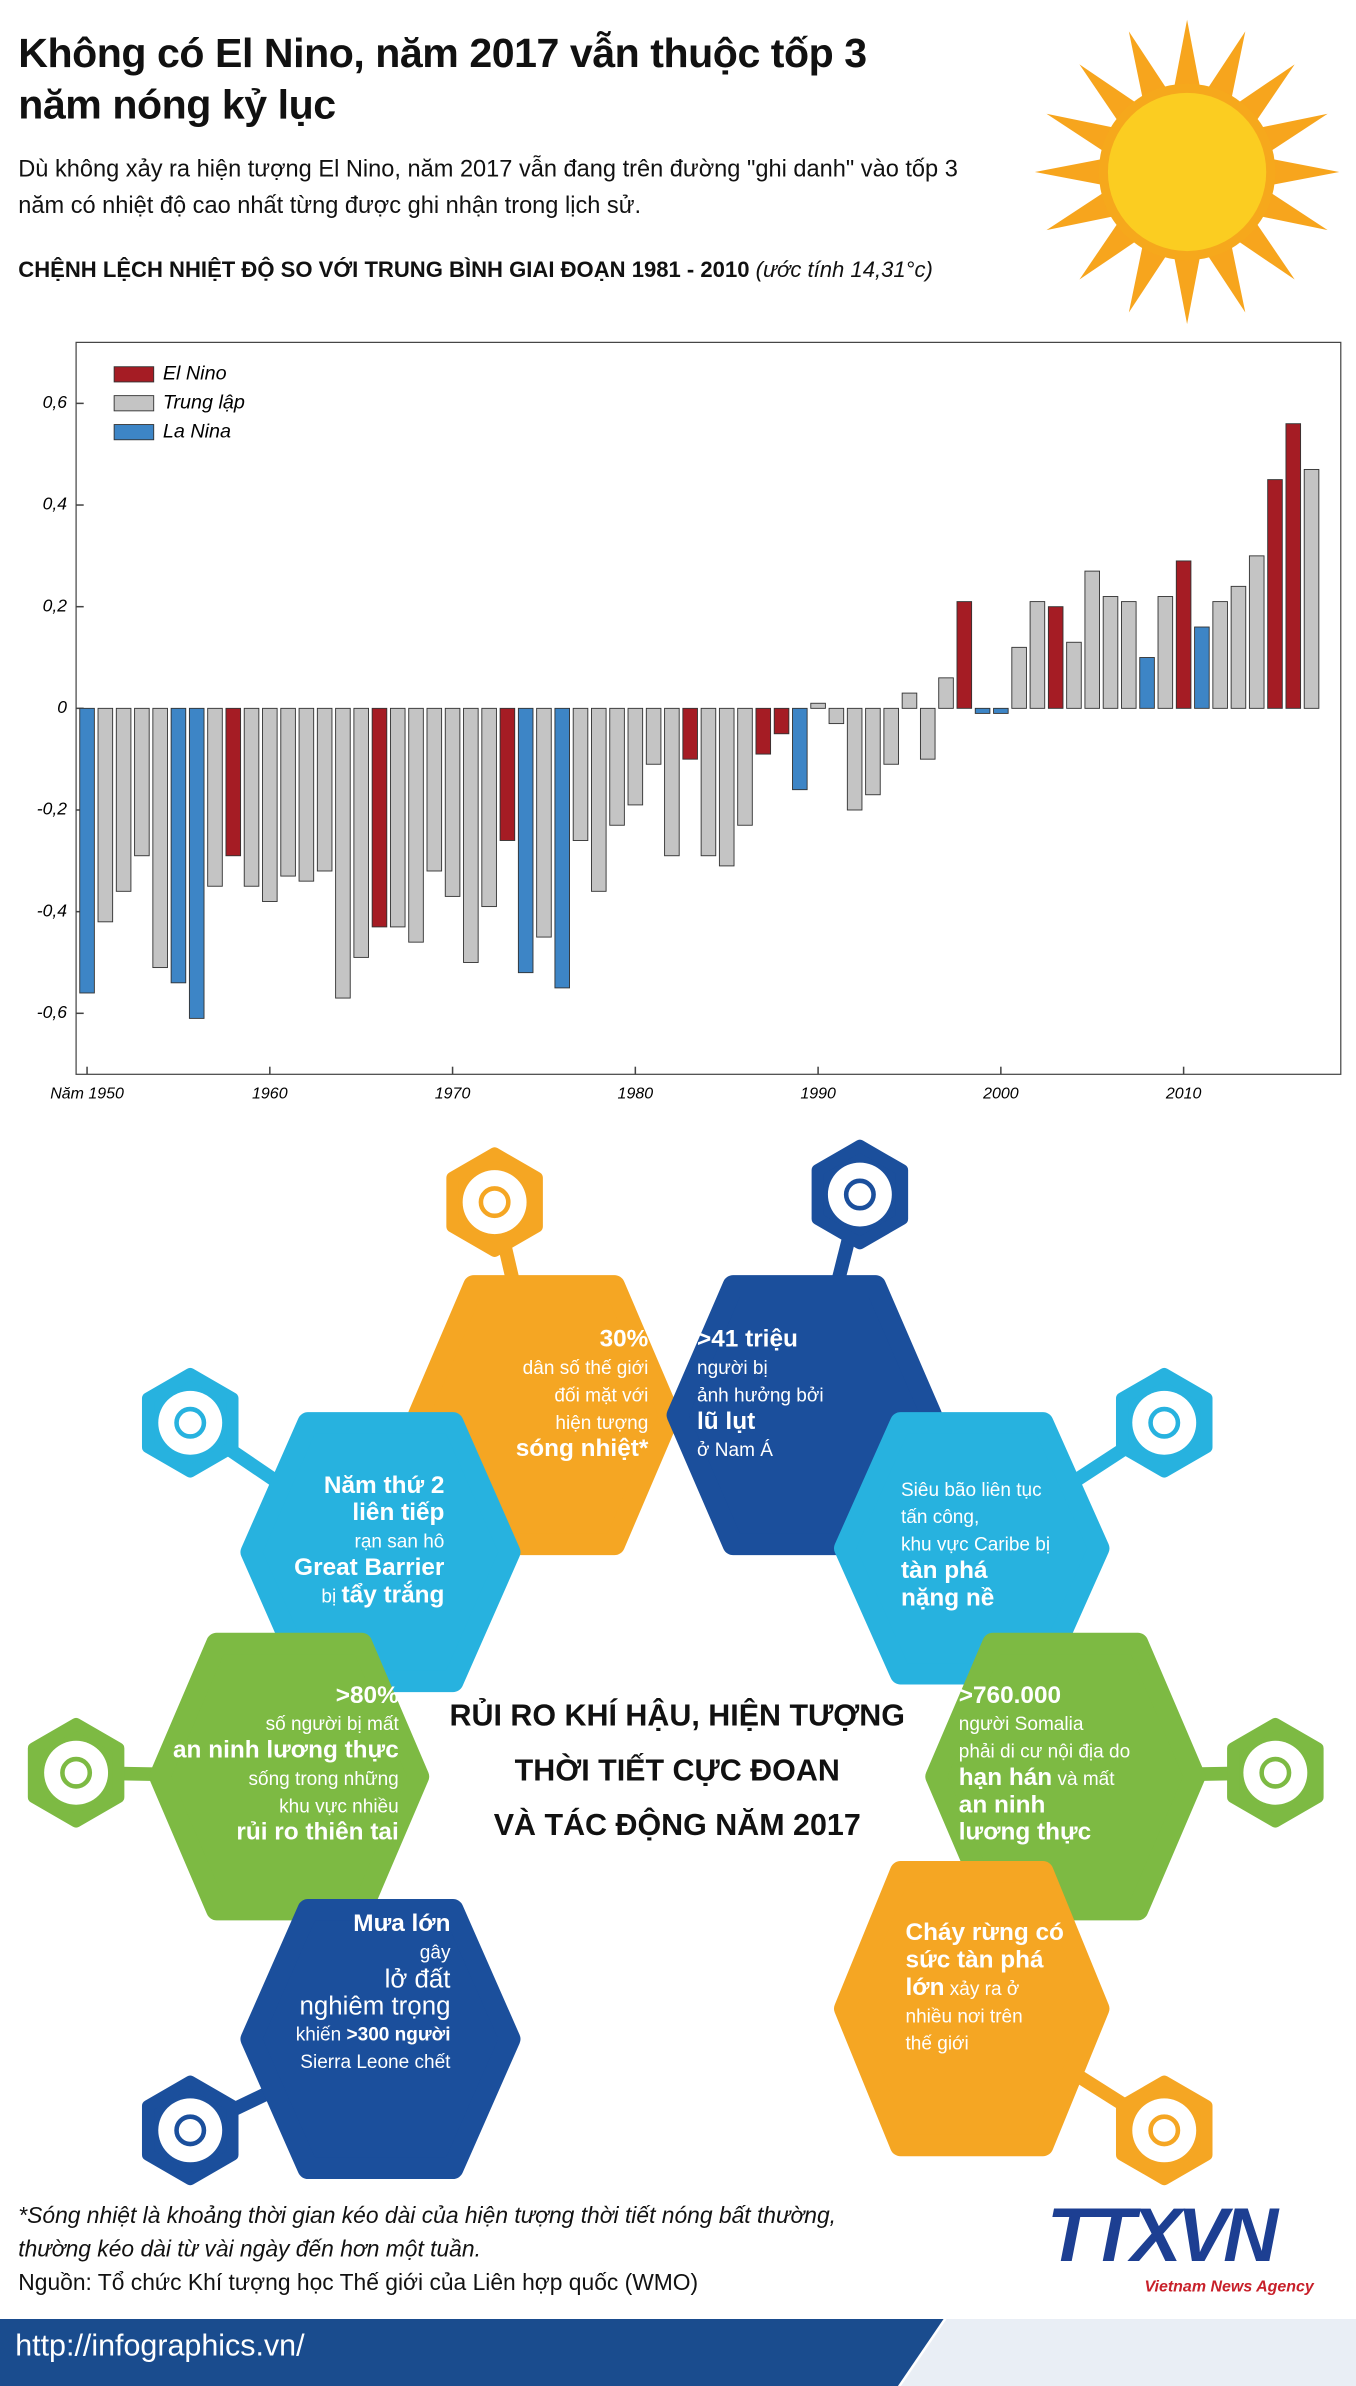 The width and height of the screenshot is (1356, 2386). I want to click on y-tick-label: 0, so click(62, 707).